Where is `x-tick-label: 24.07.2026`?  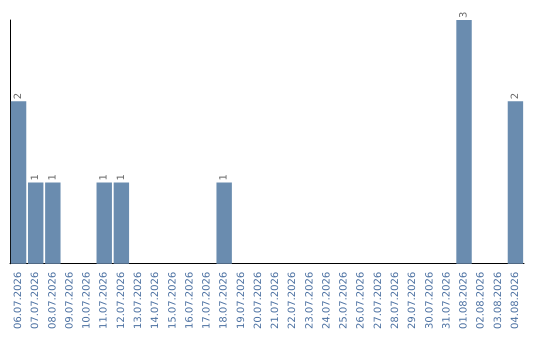
x-tick-label: 24.07.2026 is located at coordinates (326, 301).